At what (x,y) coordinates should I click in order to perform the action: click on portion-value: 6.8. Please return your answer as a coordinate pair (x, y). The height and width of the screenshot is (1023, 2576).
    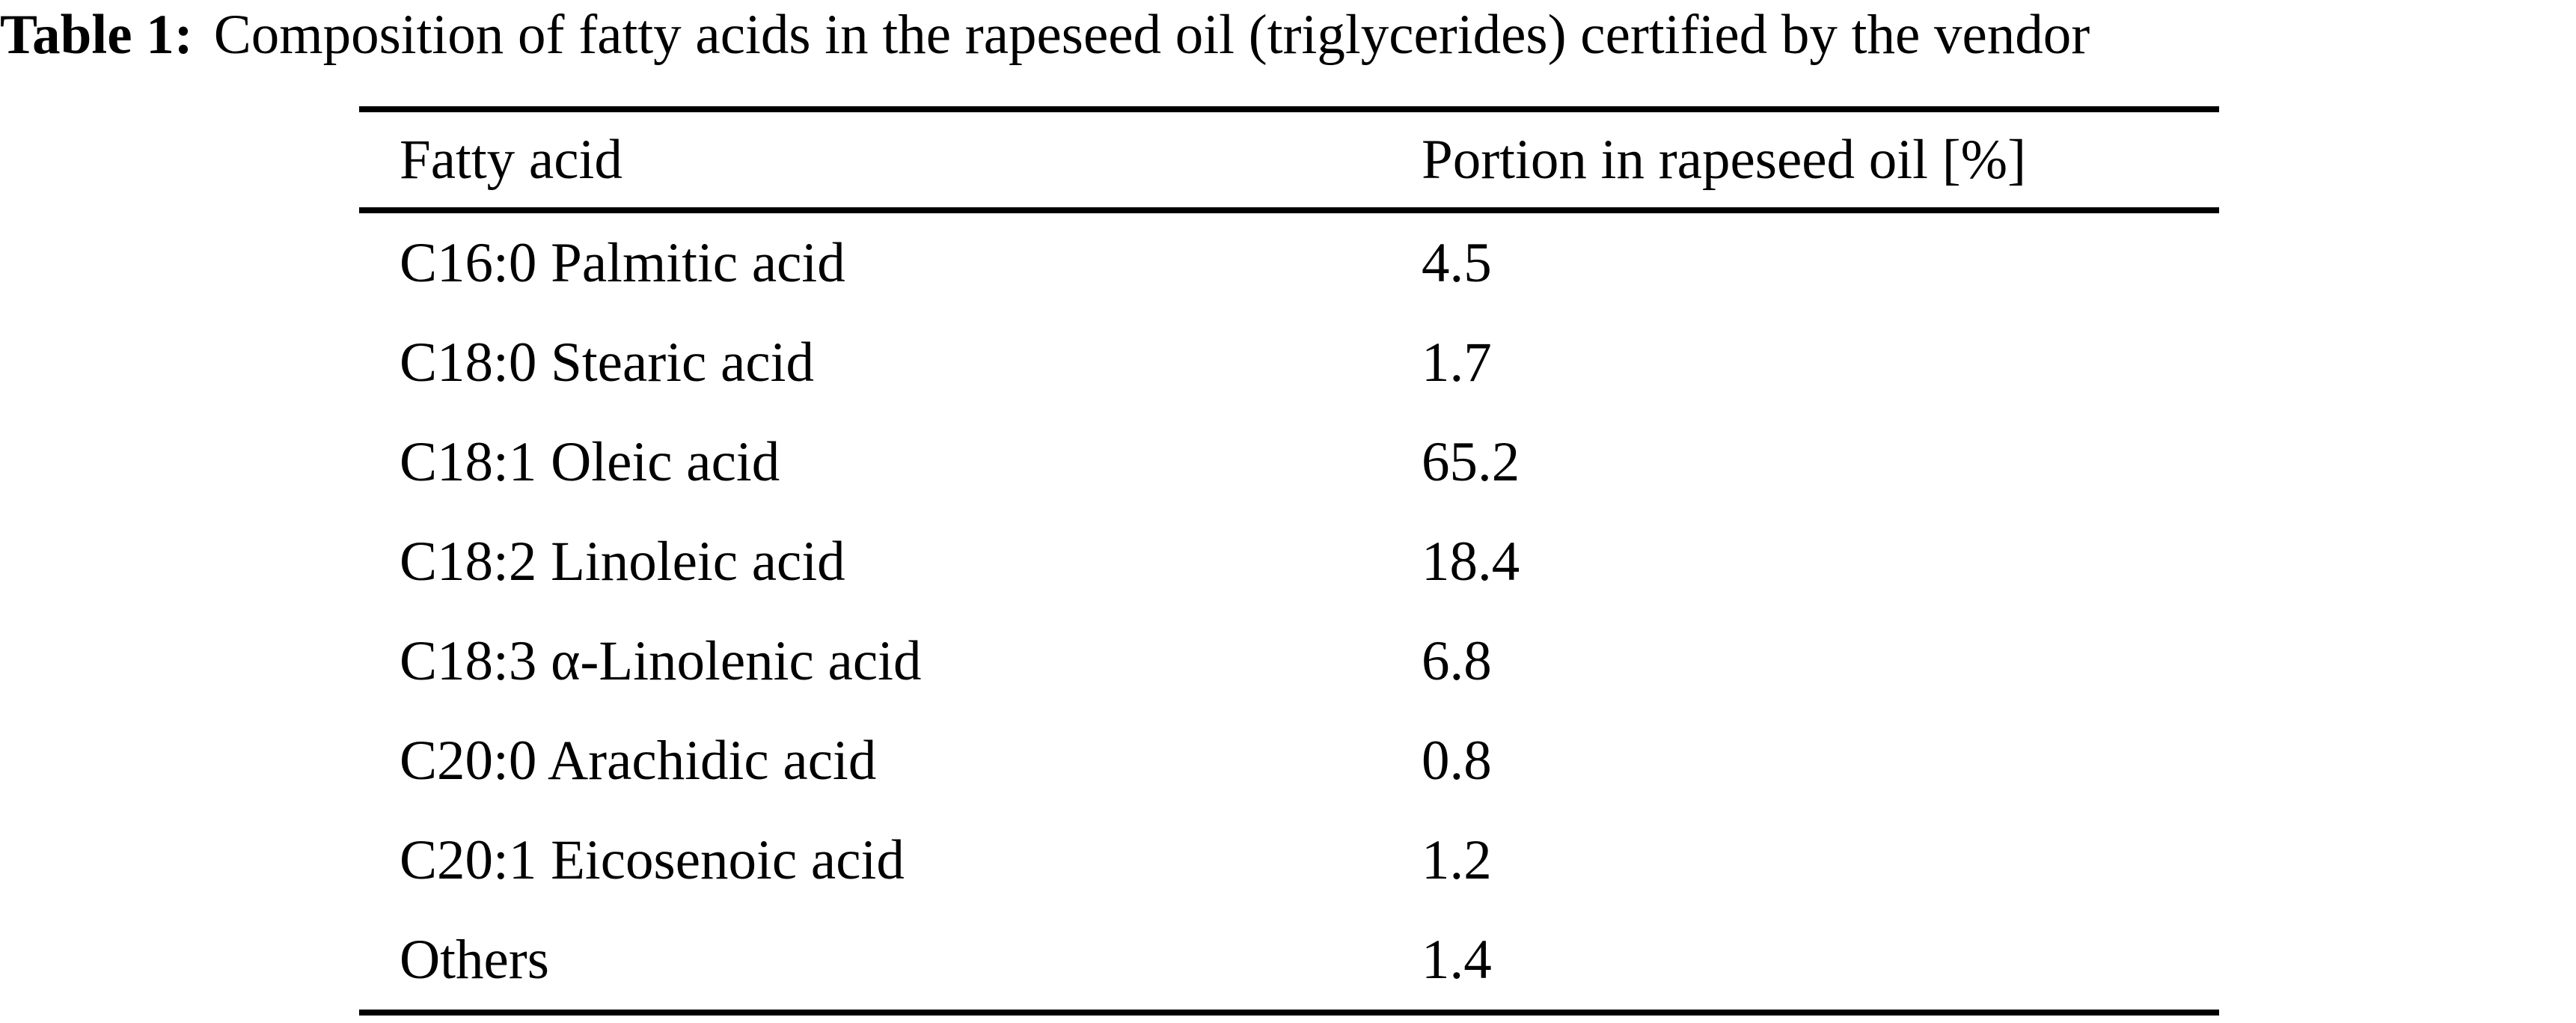
    Looking at the image, I should click on (1457, 661).